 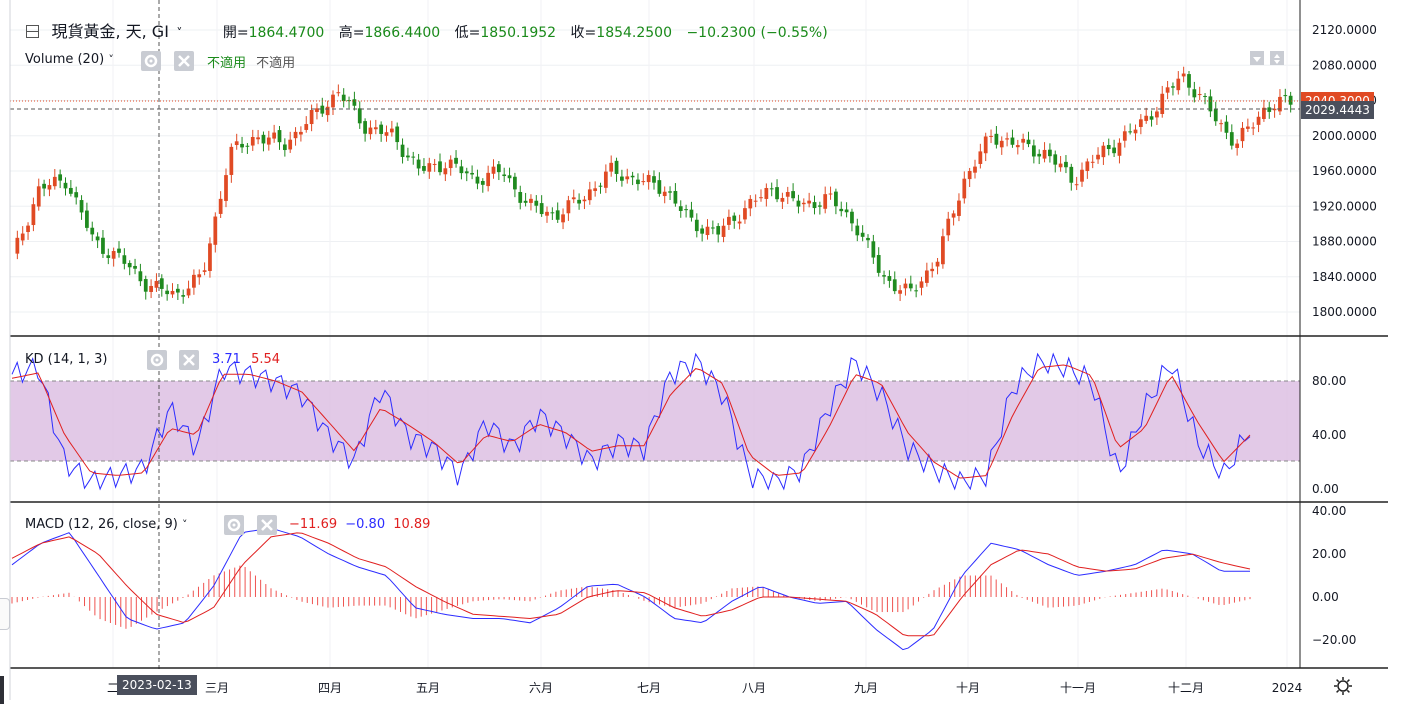 What do you see at coordinates (1344, 277) in the screenshot?
I see `price-axis-label: 1840.0000` at bounding box center [1344, 277].